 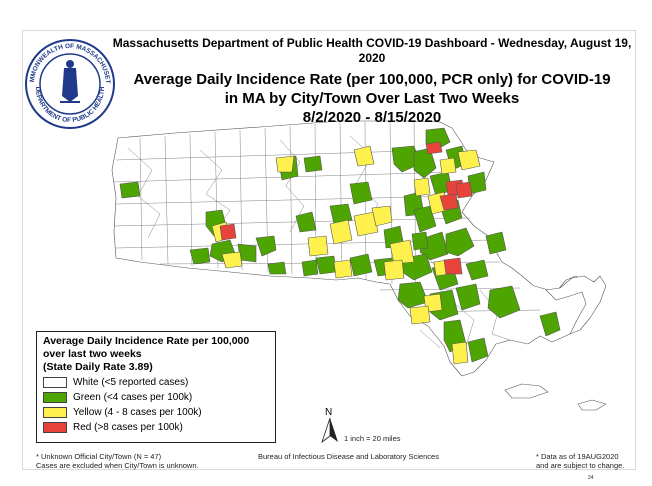 I want to click on marthas-vineyard, so click(x=526, y=391).